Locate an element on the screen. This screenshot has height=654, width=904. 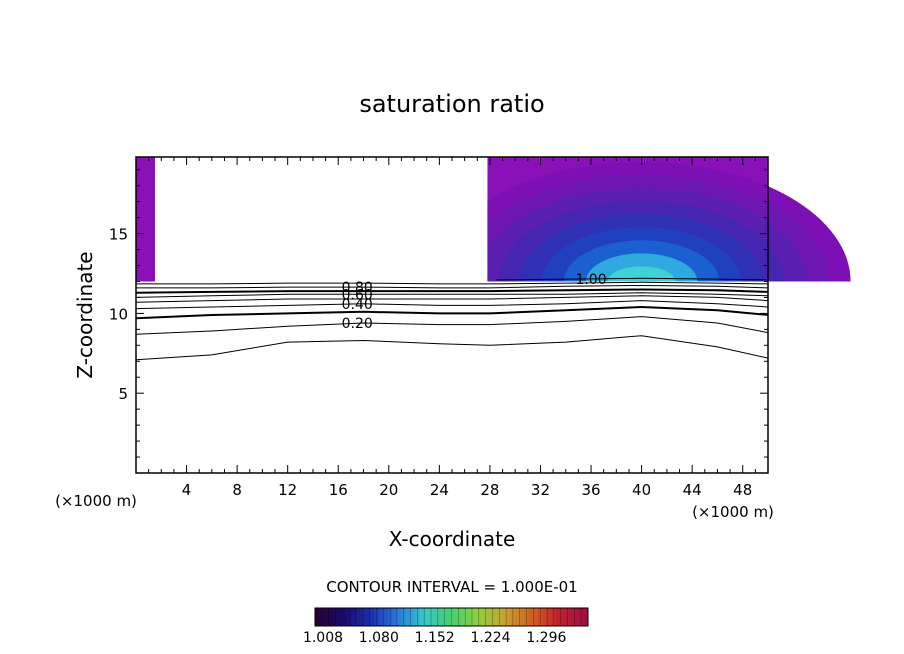
contour-line-1.00 is located at coordinates (632, 279).